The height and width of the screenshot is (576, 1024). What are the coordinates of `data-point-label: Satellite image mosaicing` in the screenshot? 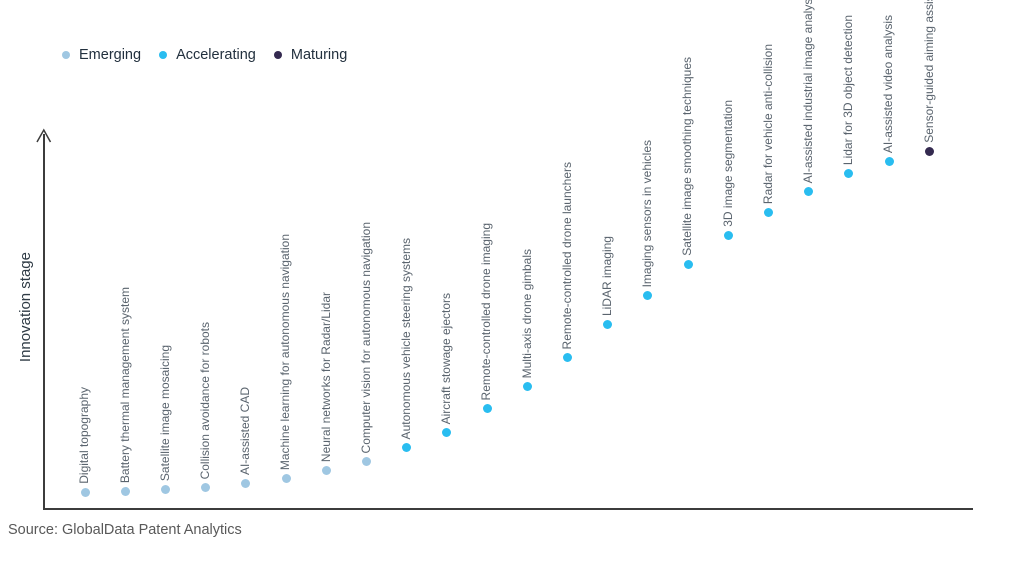 It's located at (164, 412).